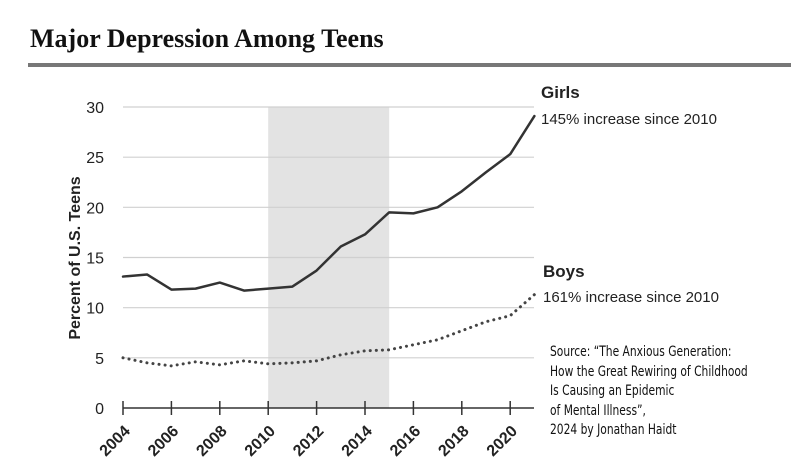 This screenshot has width=808, height=476. What do you see at coordinates (95, 309) in the screenshot?
I see `y-tick-label: 10` at bounding box center [95, 309].